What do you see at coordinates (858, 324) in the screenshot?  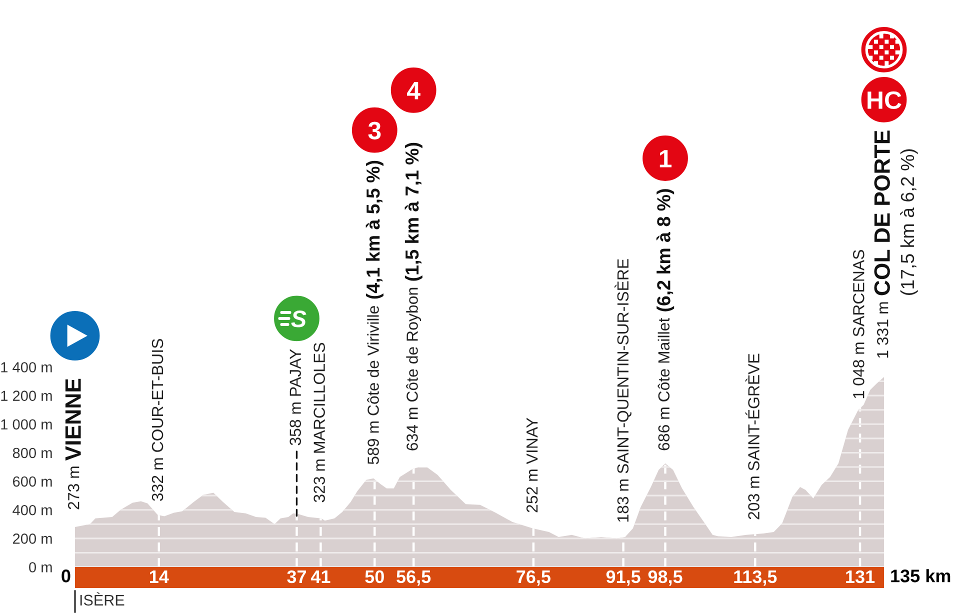 I see `annotation: 1 048 m SARCENAS` at bounding box center [858, 324].